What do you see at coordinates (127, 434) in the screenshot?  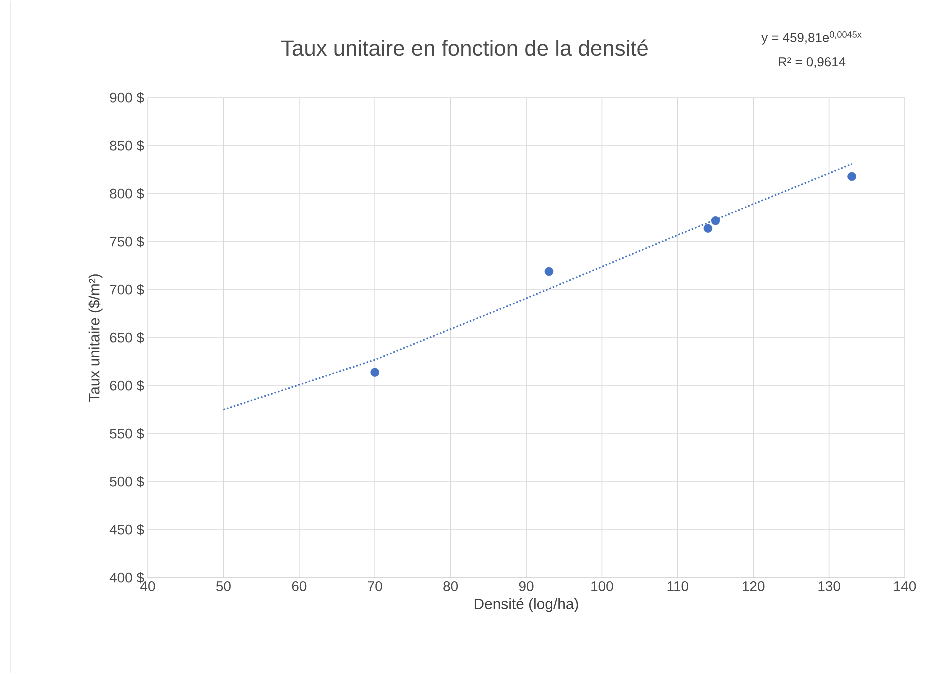 I see `y-tick-label: 550 $` at bounding box center [127, 434].